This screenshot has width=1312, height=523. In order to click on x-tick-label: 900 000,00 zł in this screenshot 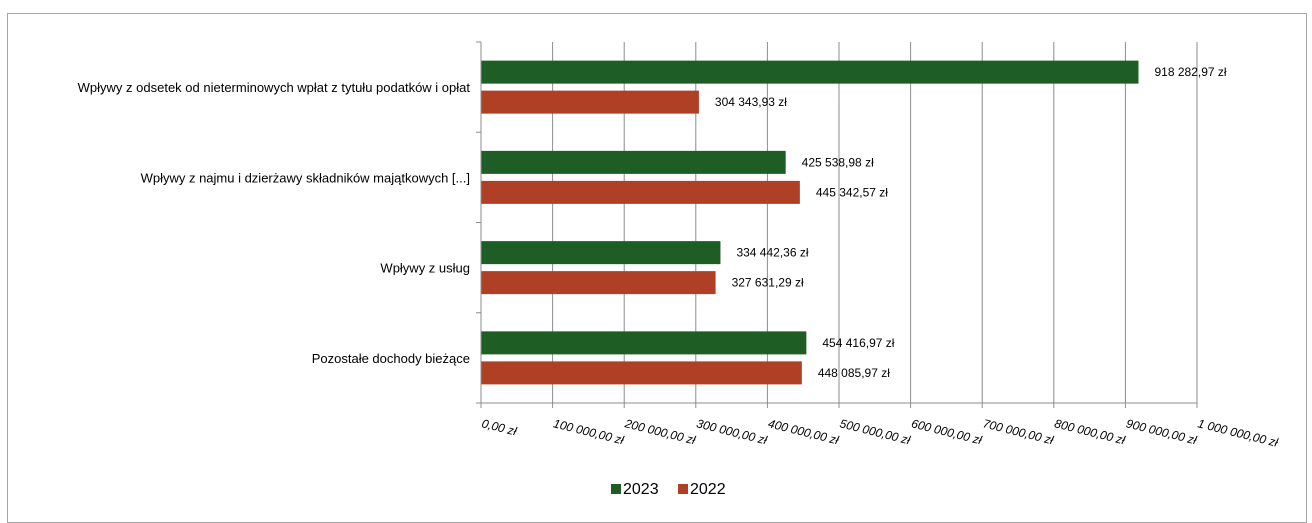, I will do `click(1162, 431)`.